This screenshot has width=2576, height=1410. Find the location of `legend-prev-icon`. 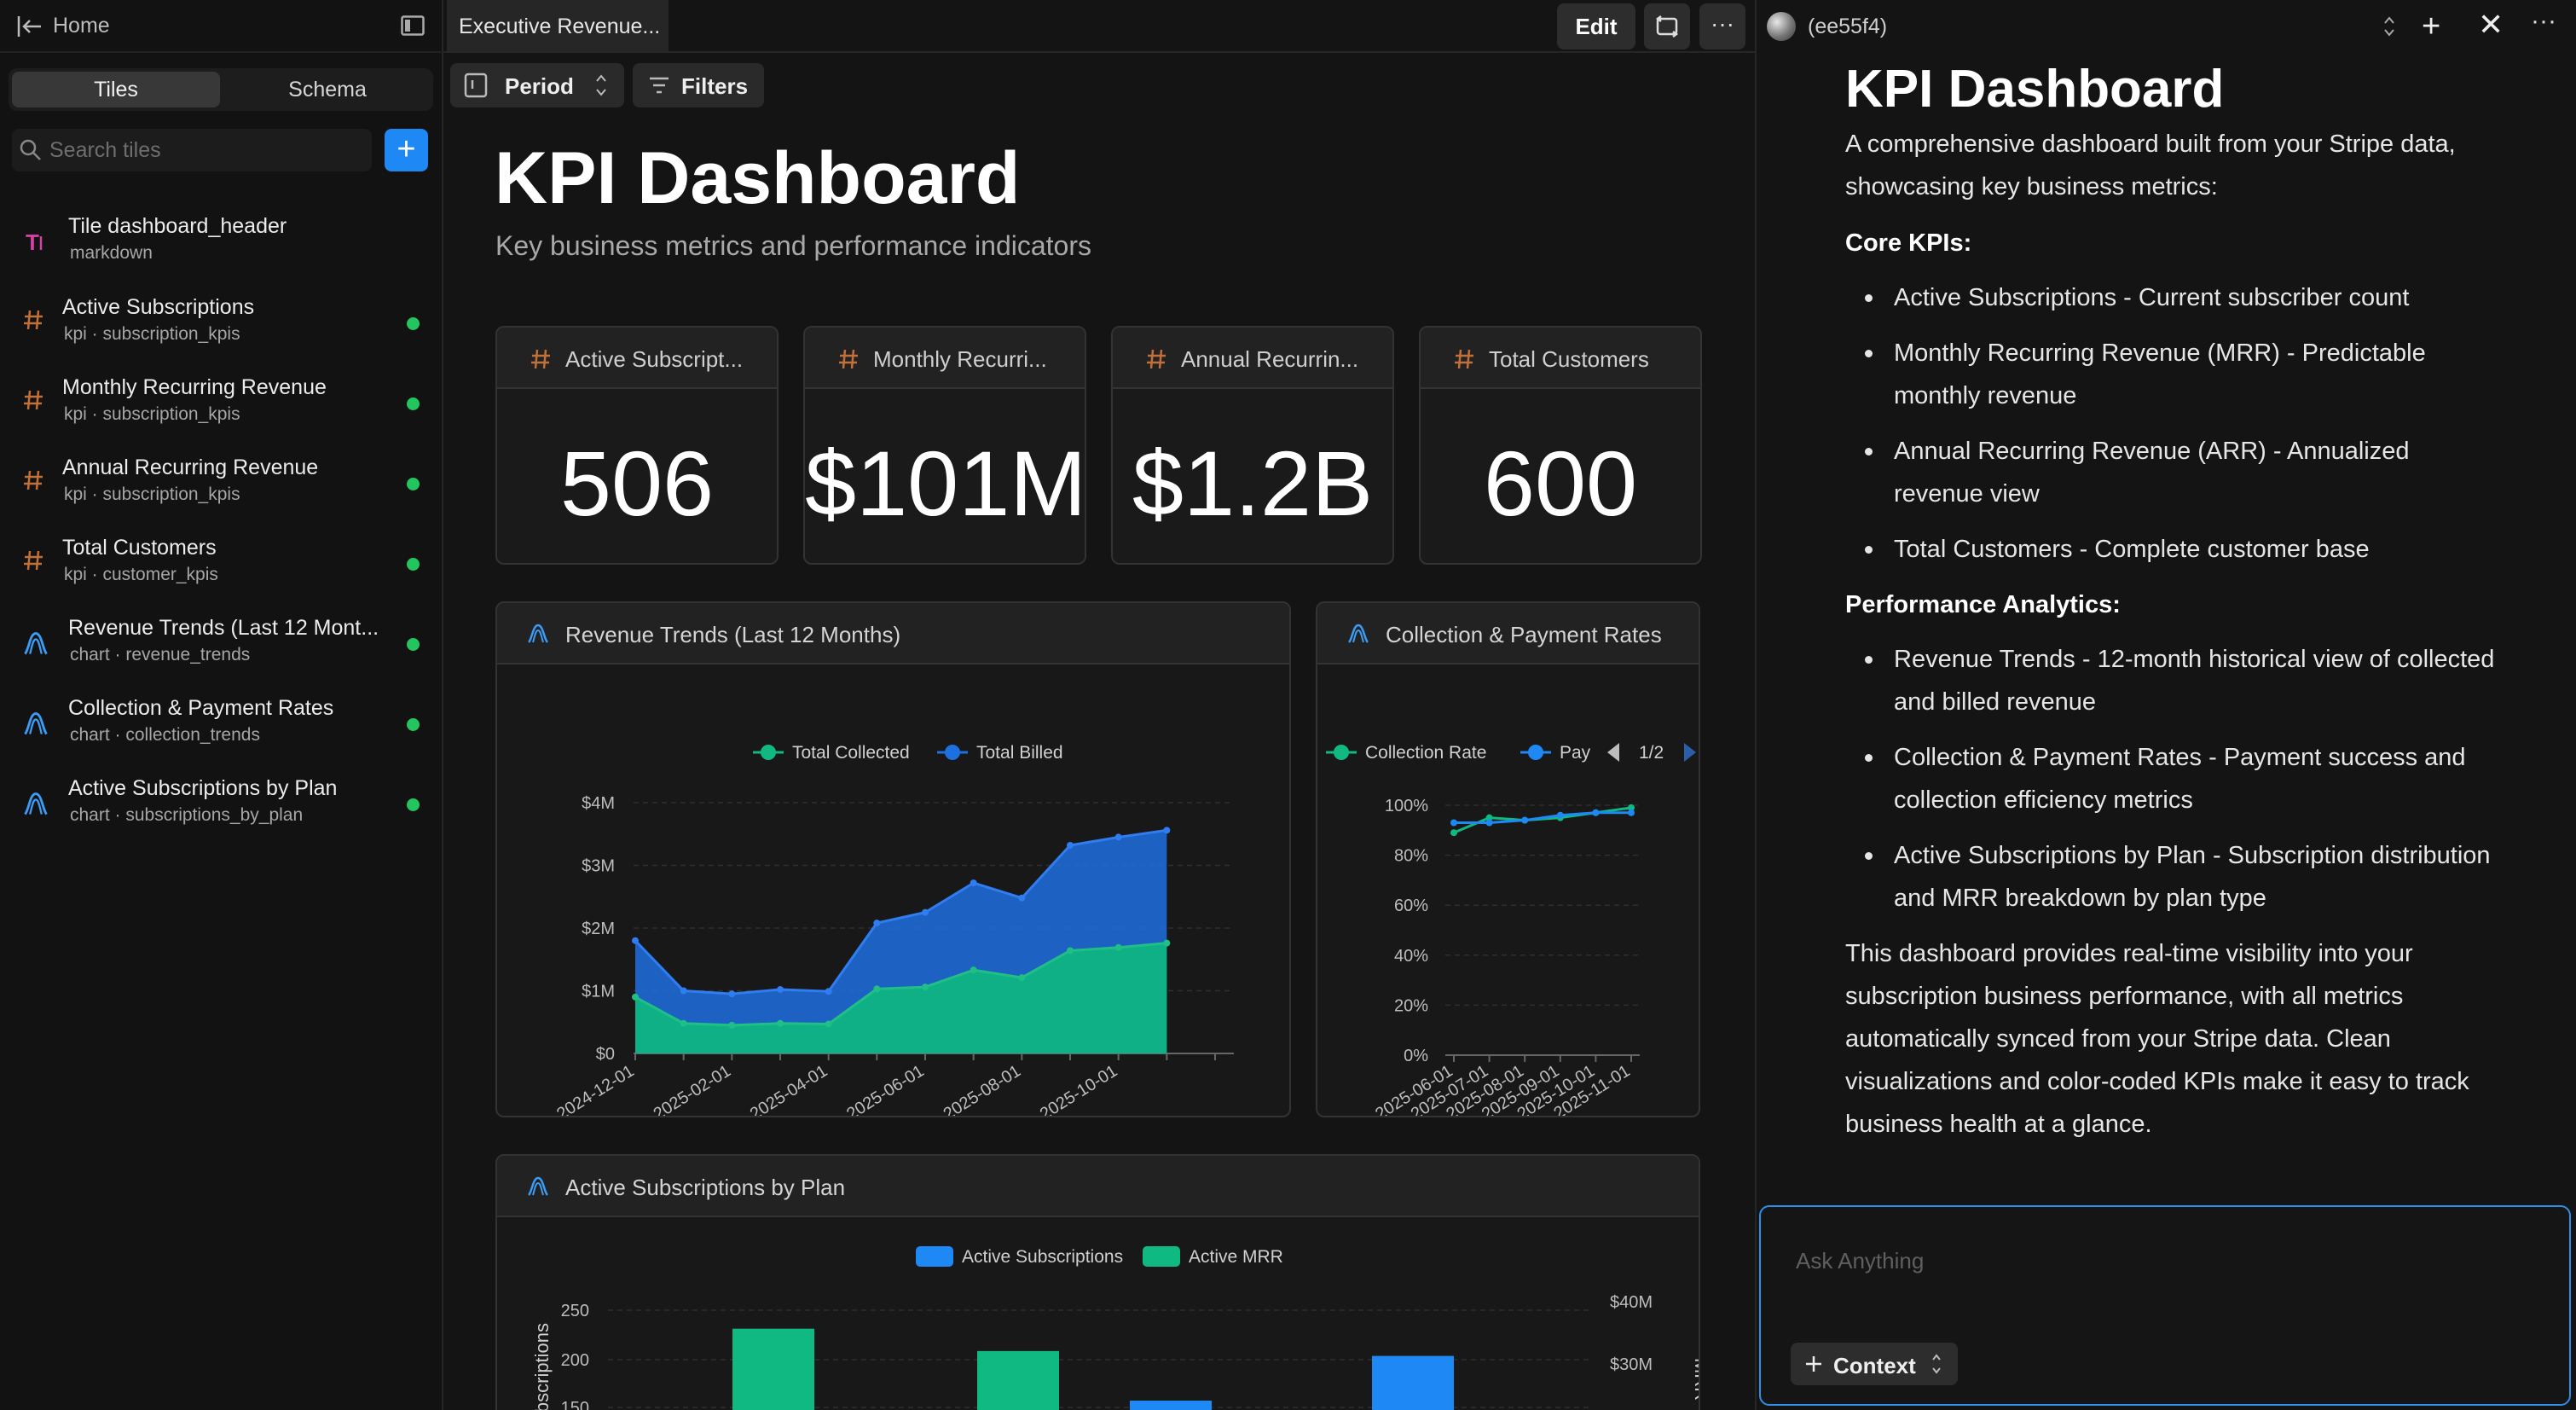

legend-prev-icon is located at coordinates (1613, 752).